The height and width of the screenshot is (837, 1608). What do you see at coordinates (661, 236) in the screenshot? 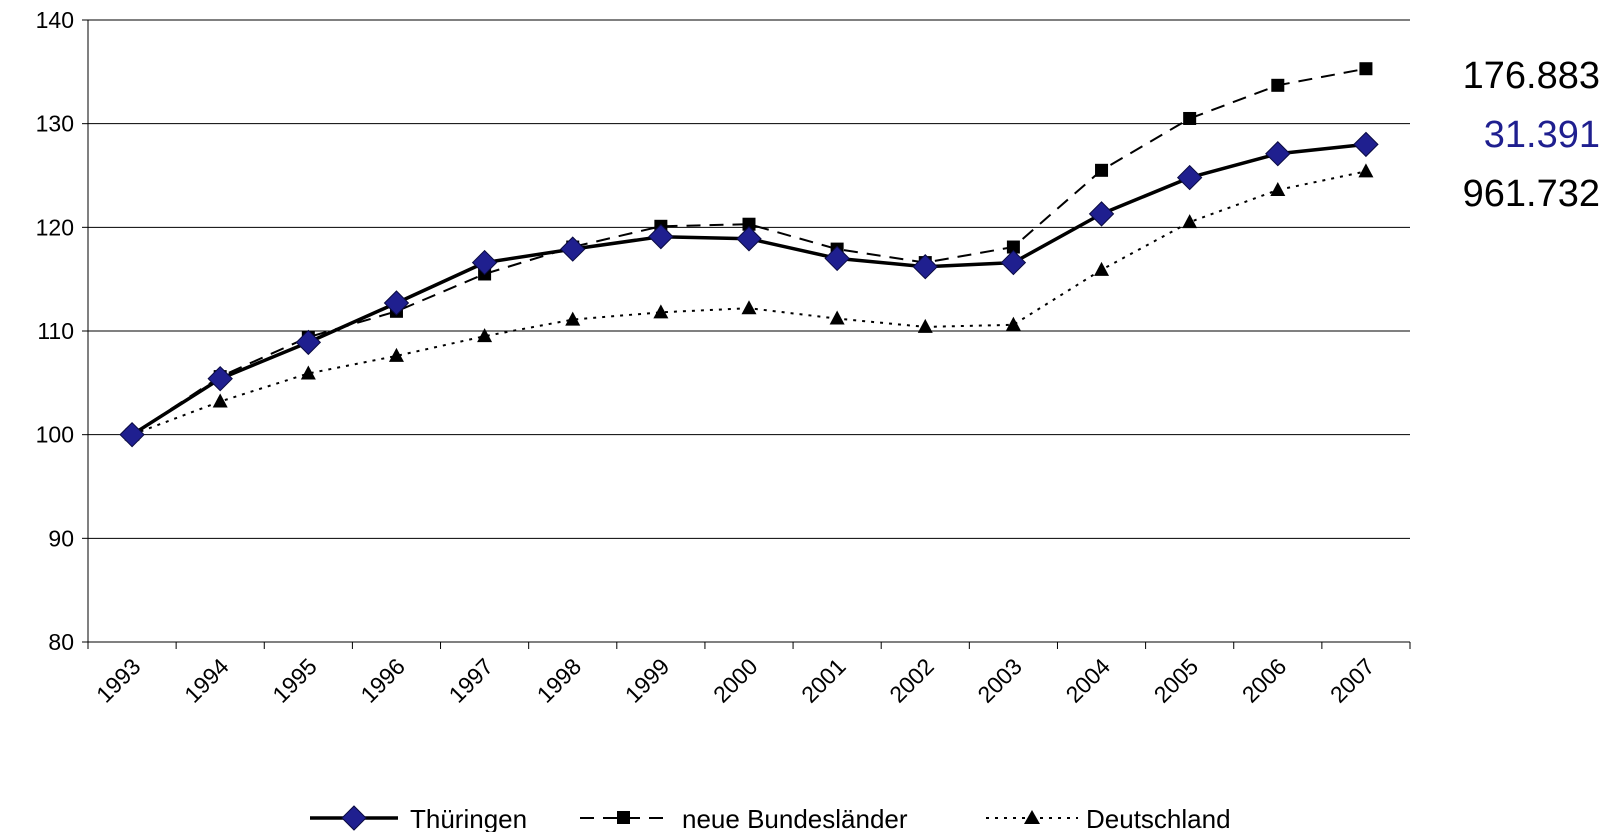
I see `point-thuringen-1999` at bounding box center [661, 236].